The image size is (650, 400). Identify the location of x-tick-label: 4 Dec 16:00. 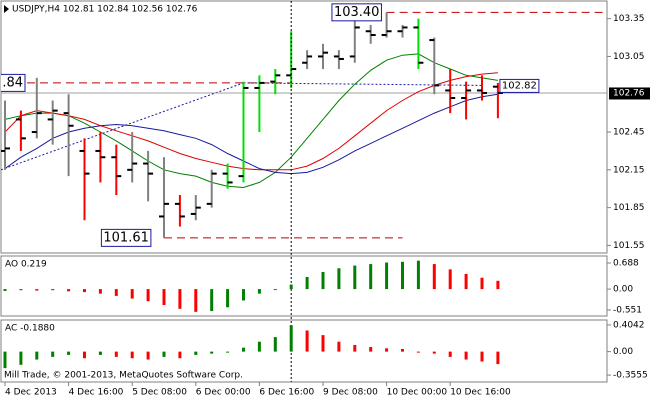
(96, 393).